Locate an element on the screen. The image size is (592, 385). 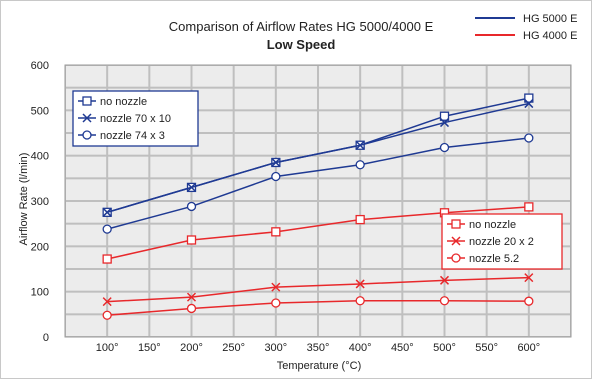
device-legend-label: HG 4000 E is located at coordinates (550, 36).